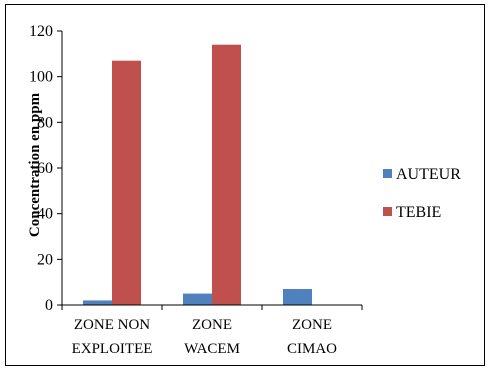 This screenshot has width=491, height=370. I want to click on x-category-label: ZONE WACEM, so click(212, 337).